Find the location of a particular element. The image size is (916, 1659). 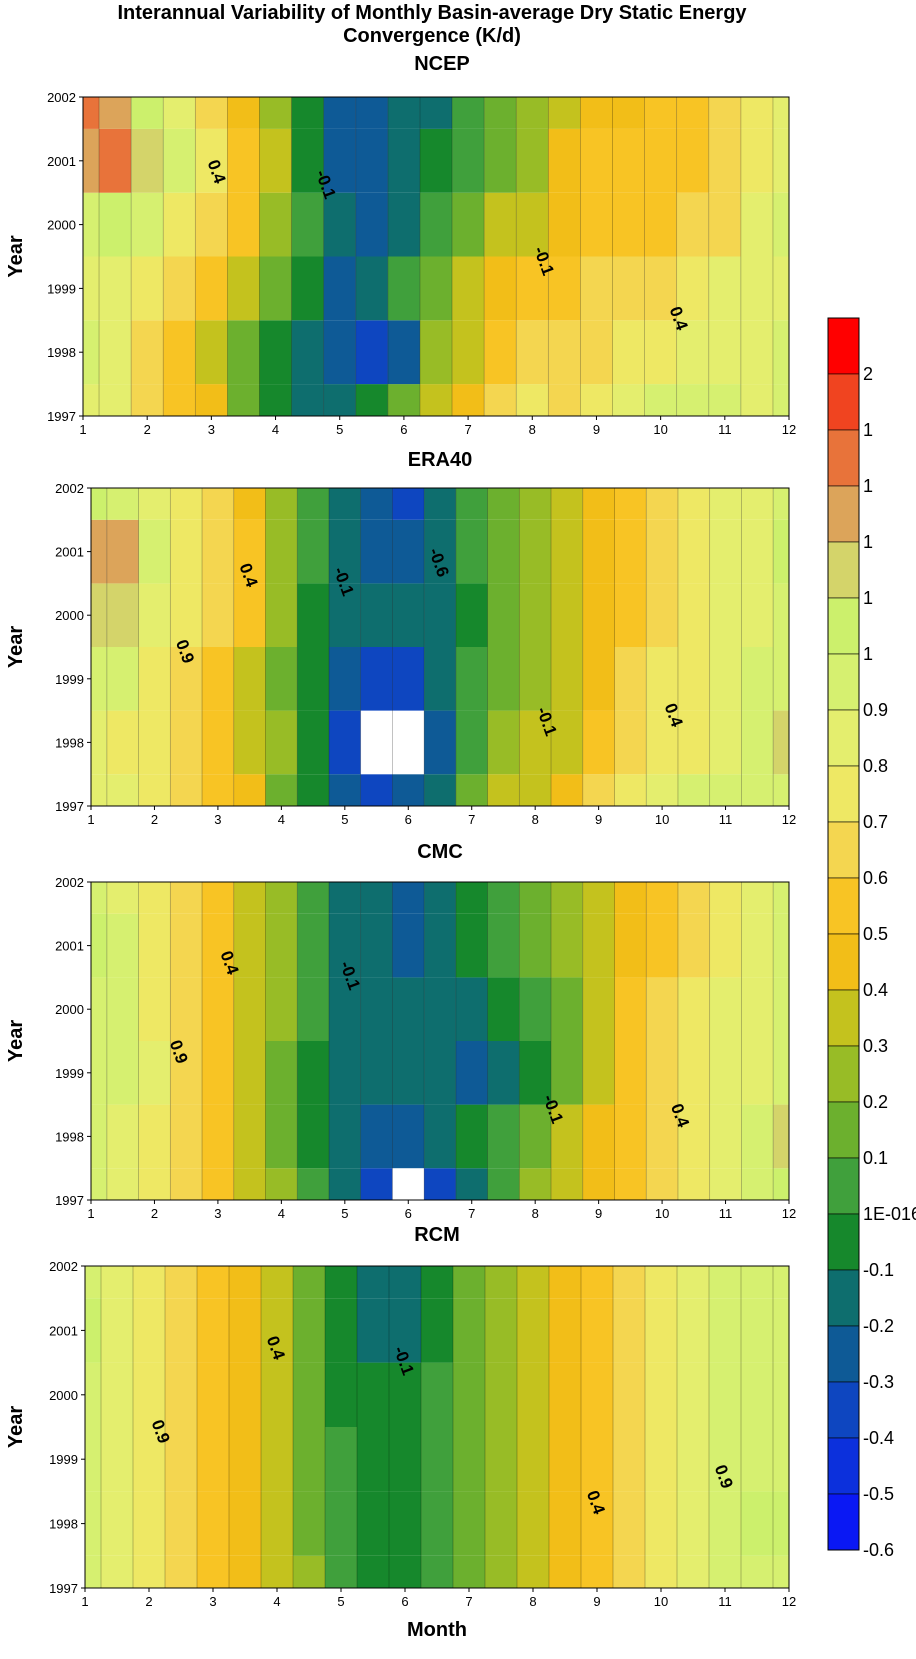

colorbar-label: 1E-016 is located at coordinates (889, 1214).